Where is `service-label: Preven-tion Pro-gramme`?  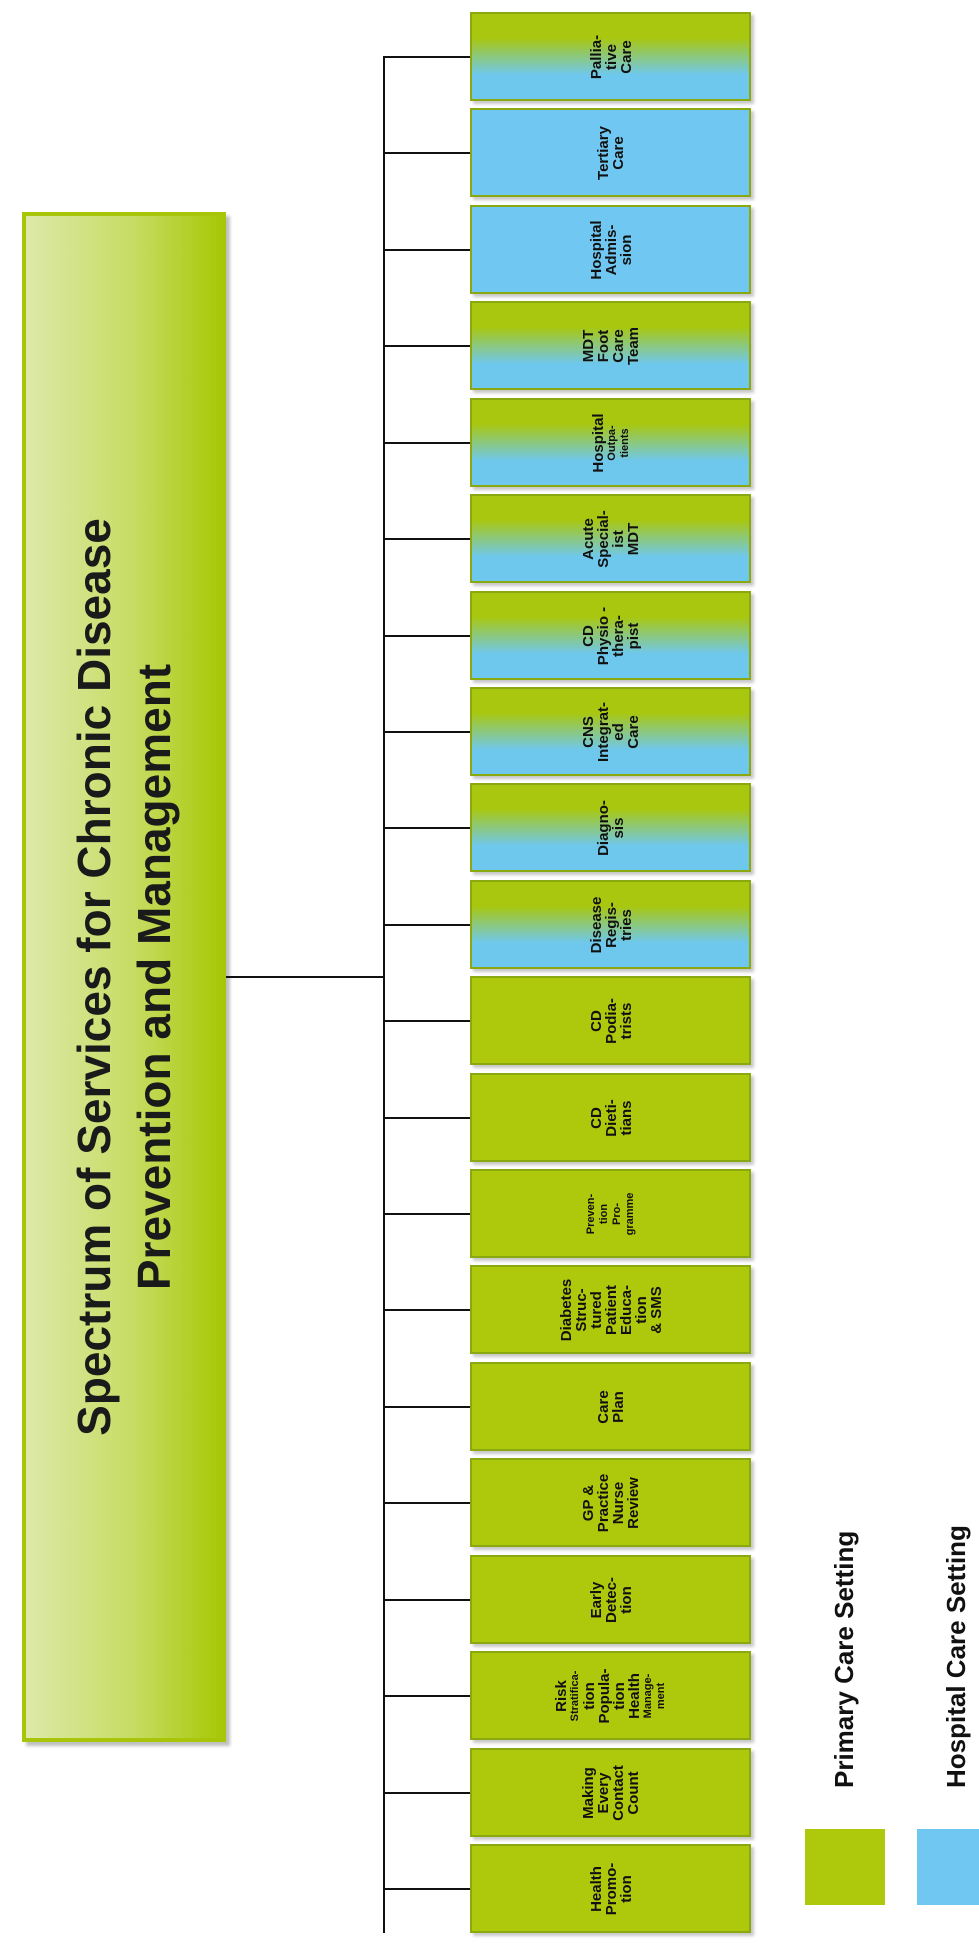 service-label: Preven-tion Pro-gramme is located at coordinates (611, 1213).